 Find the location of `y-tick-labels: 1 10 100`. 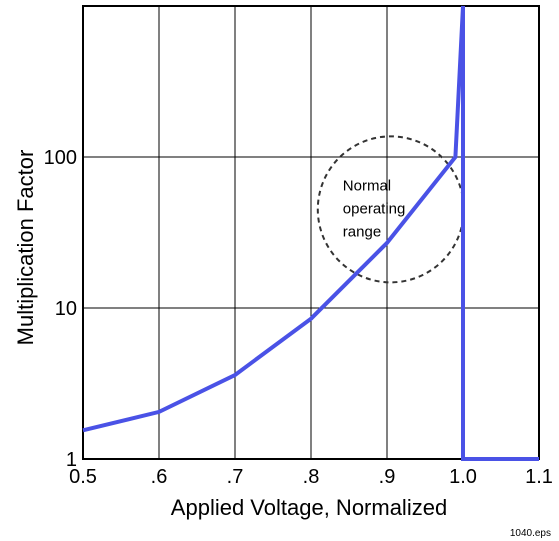

y-tick-labels: 1 10 100 is located at coordinates (60, 309).